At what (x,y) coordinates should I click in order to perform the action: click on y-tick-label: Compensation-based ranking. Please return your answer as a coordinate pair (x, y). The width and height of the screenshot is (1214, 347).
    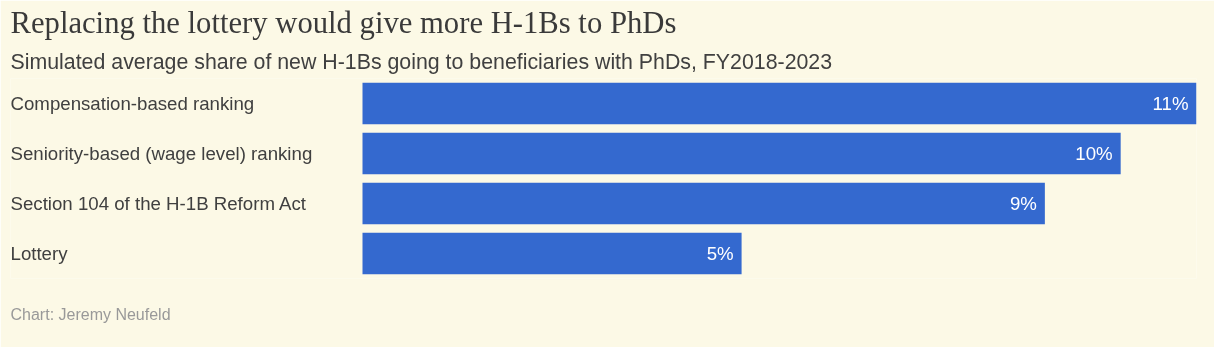
    Looking at the image, I should click on (132, 103).